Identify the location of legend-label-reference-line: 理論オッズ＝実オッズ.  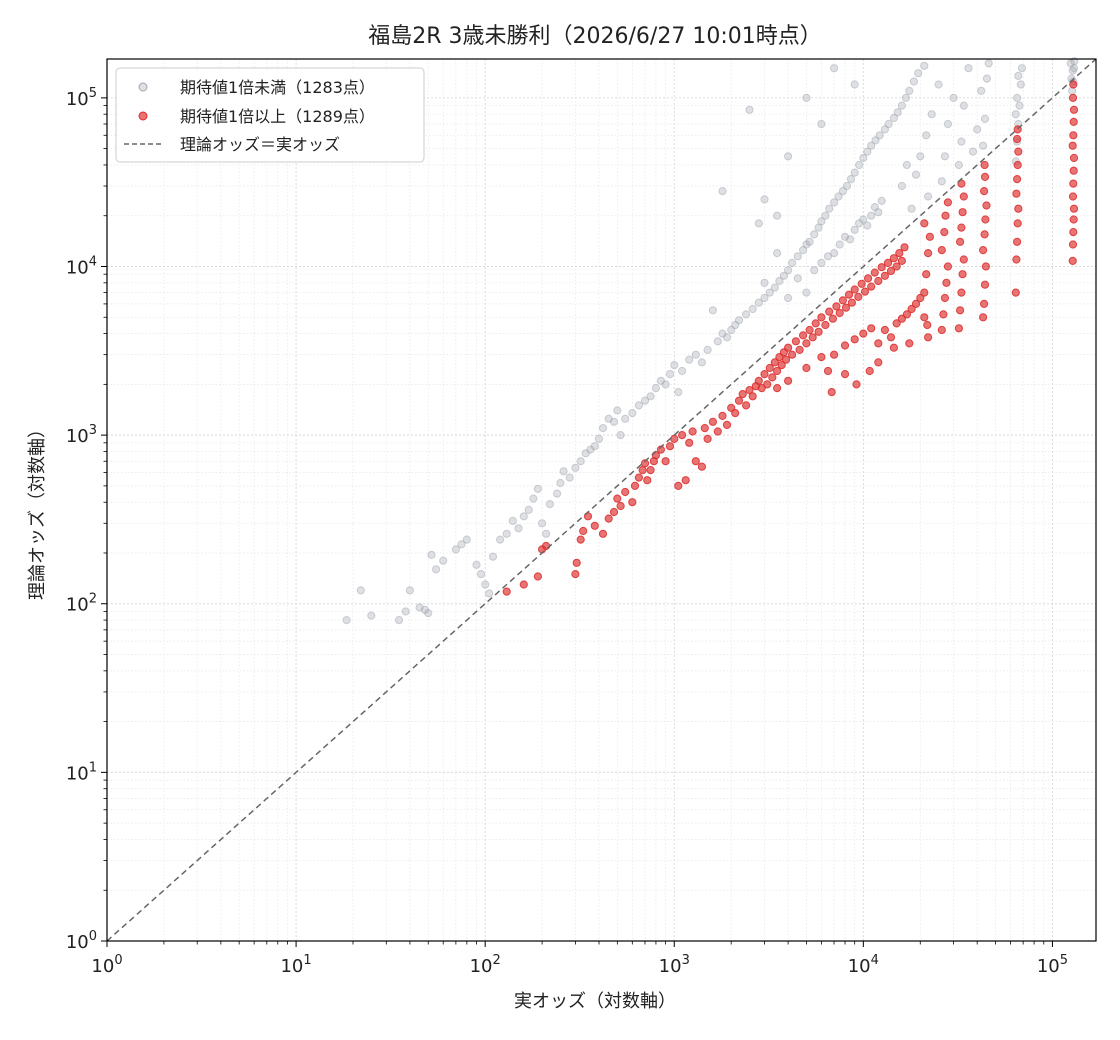
(260, 144).